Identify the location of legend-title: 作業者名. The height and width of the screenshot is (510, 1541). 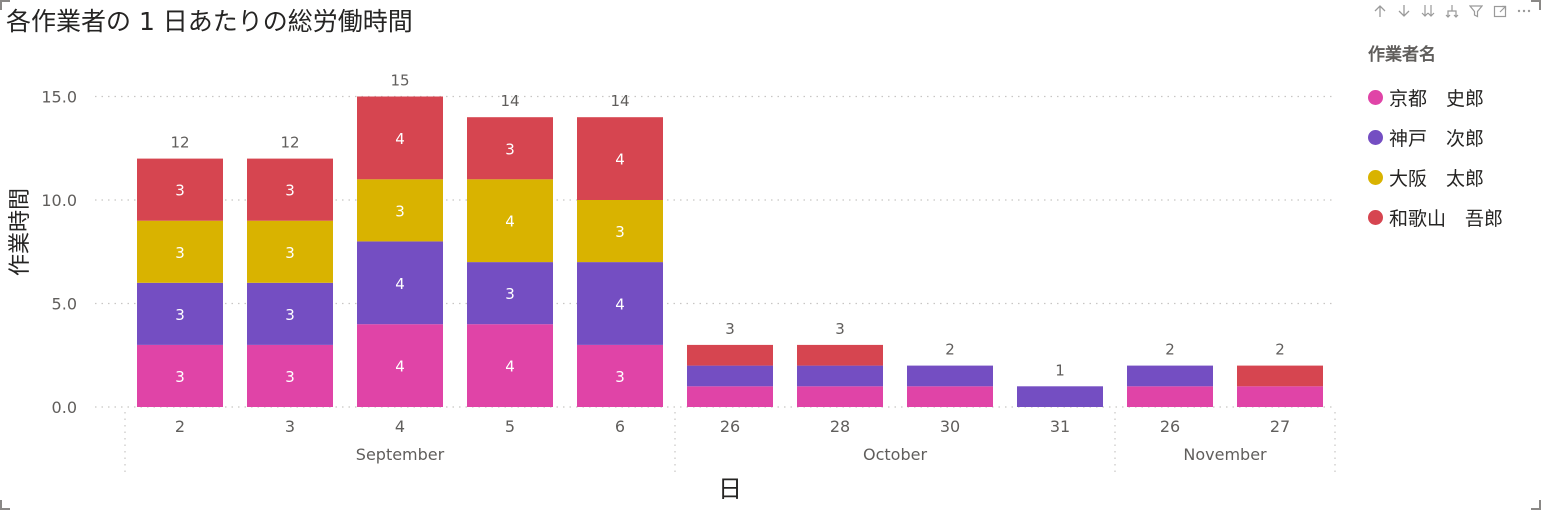
(1402, 55).